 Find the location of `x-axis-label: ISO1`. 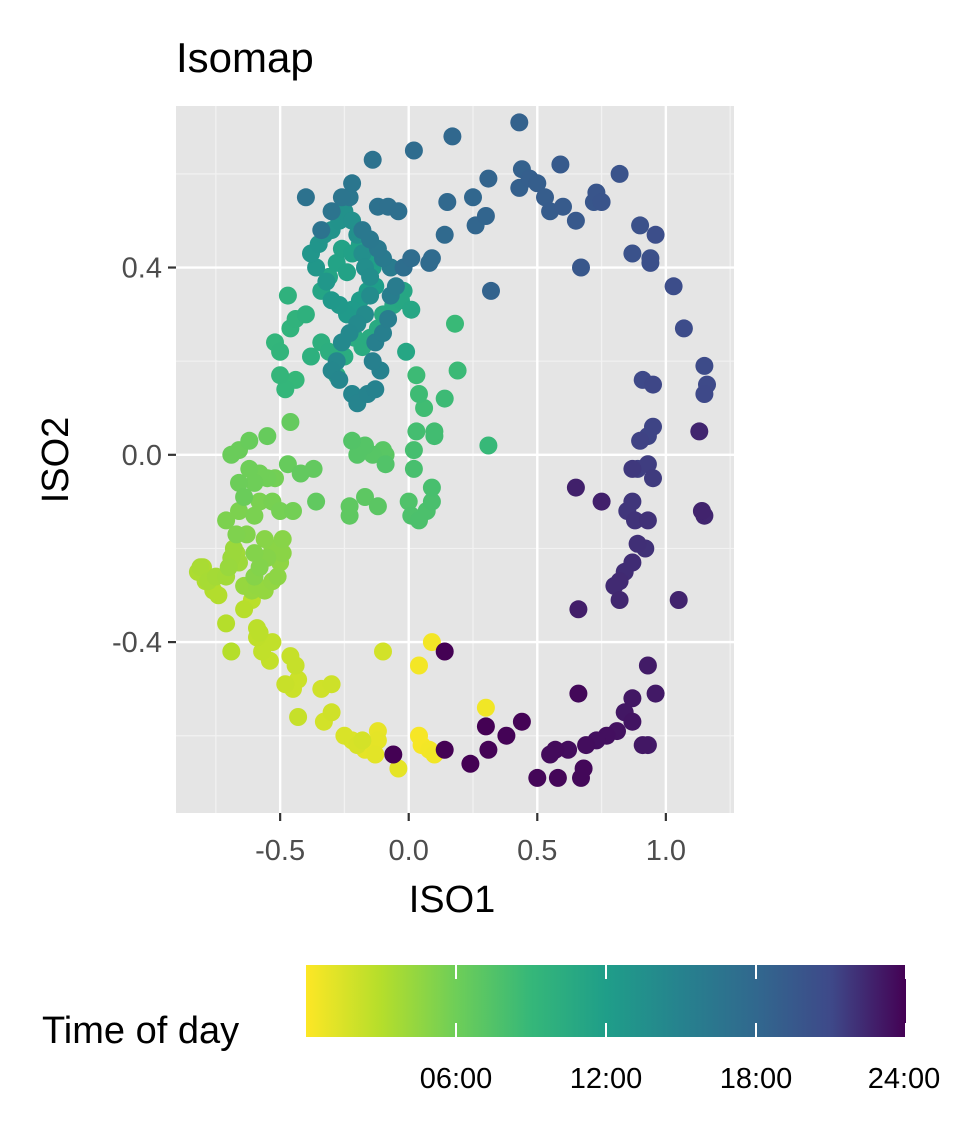

x-axis-label: ISO1 is located at coordinates (452, 900).